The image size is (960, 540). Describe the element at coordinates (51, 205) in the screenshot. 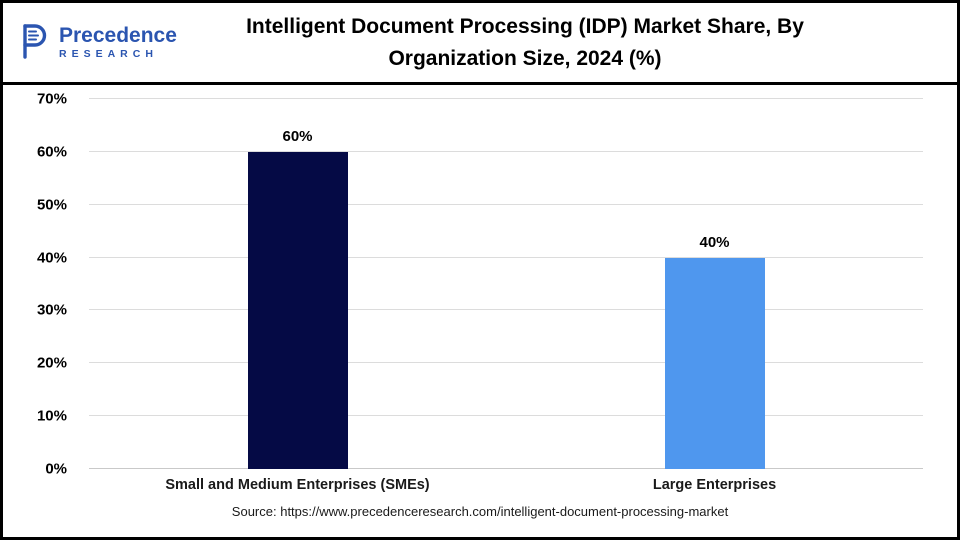

I see `y-tick-label-50: 50%` at that location.